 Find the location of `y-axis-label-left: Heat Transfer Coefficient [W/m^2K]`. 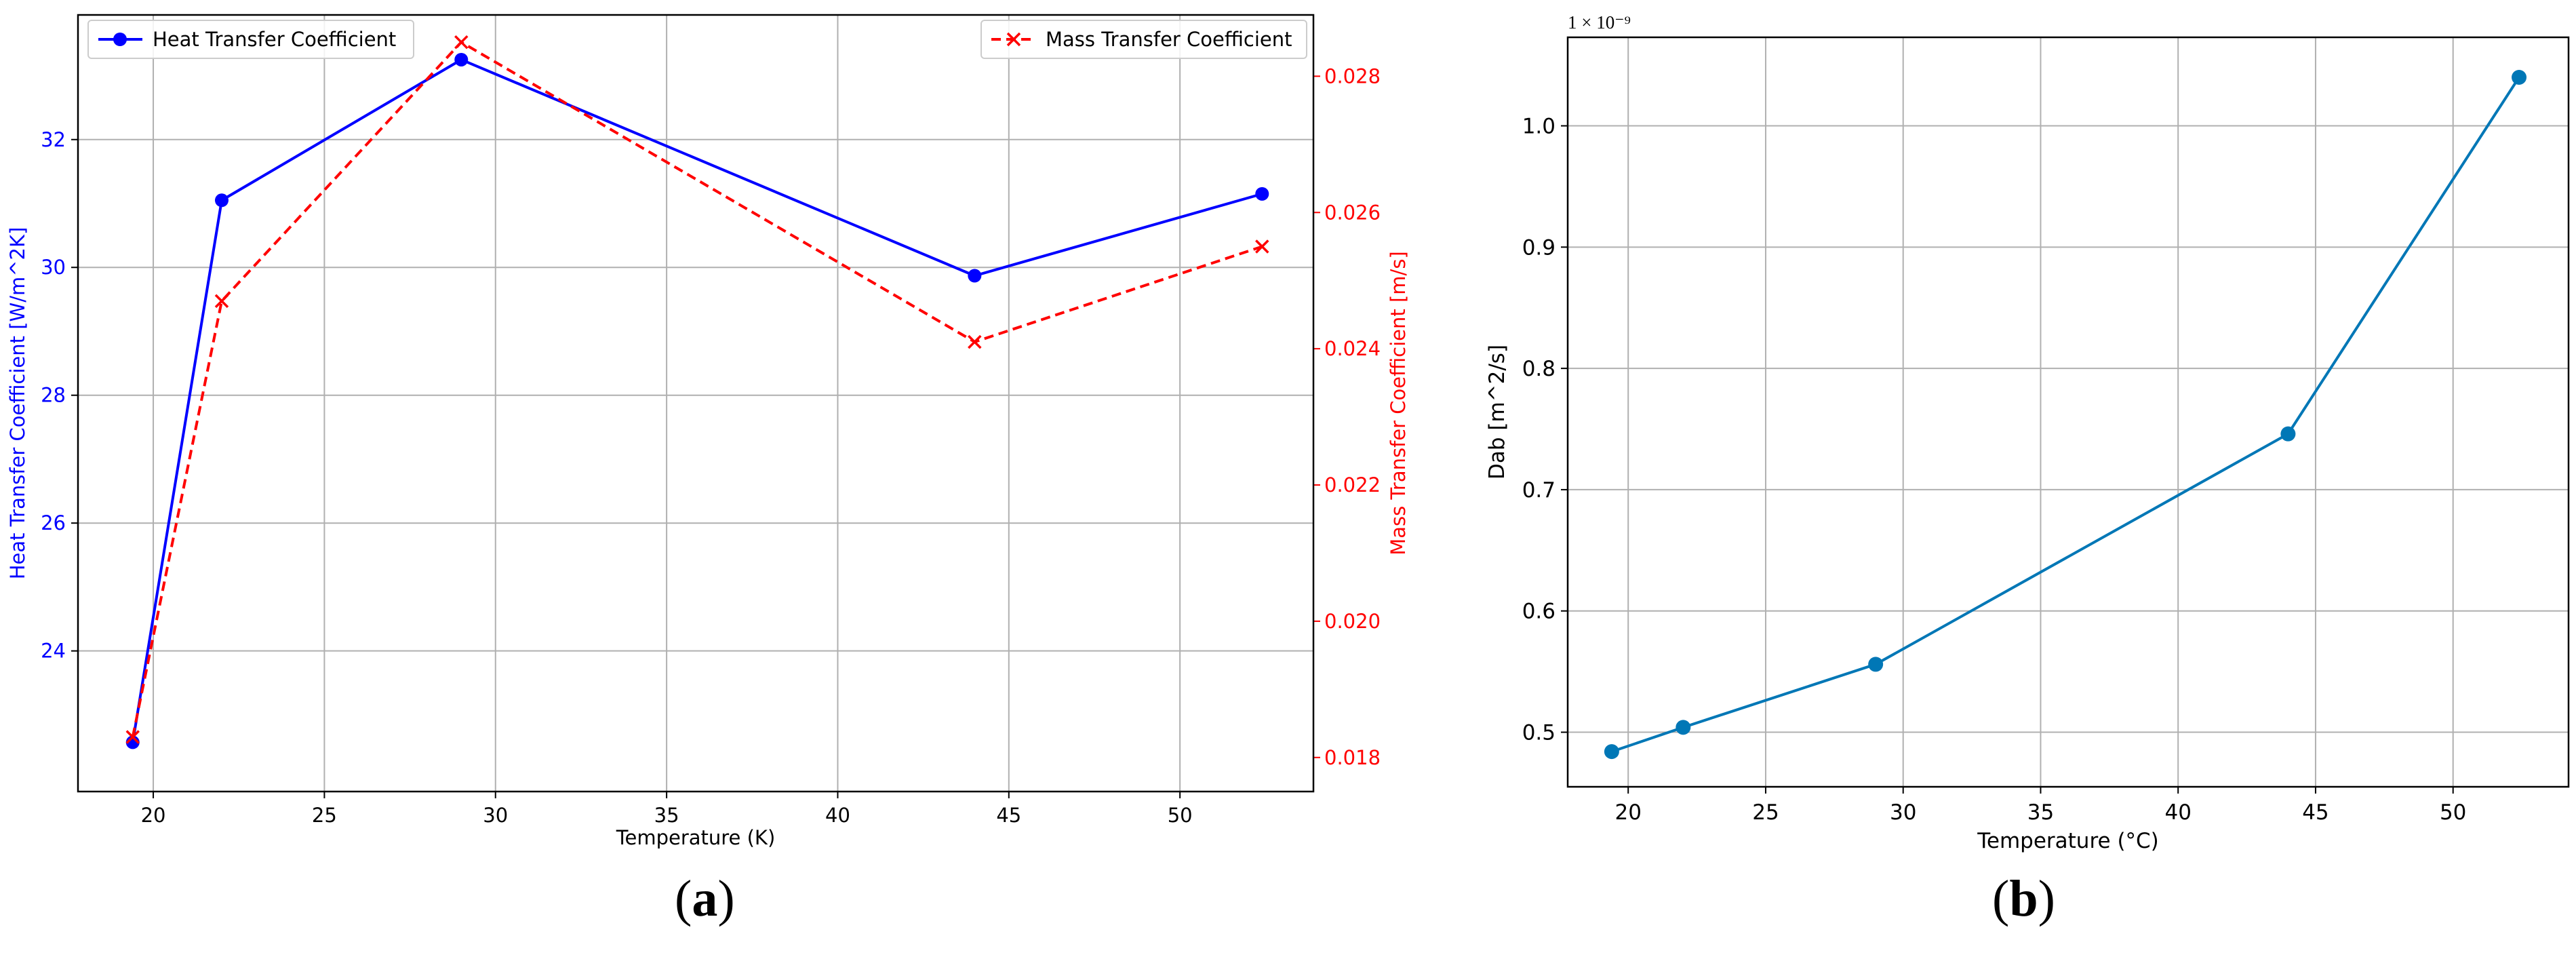

y-axis-label-left: Heat Transfer Coefficient [W/m^2K] is located at coordinates (17, 403).